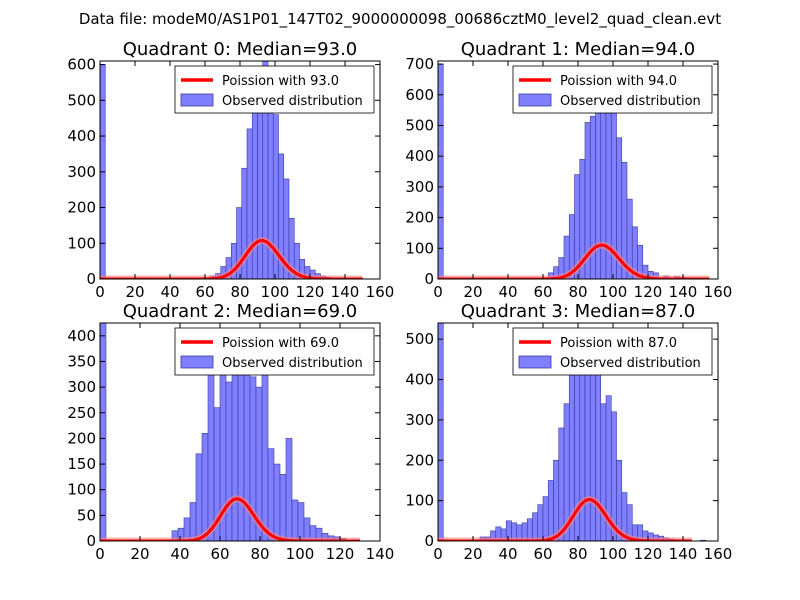 The image size is (800, 600). Describe the element at coordinates (618, 343) in the screenshot. I see `legend-curve-label: Poission with 87.0` at that location.